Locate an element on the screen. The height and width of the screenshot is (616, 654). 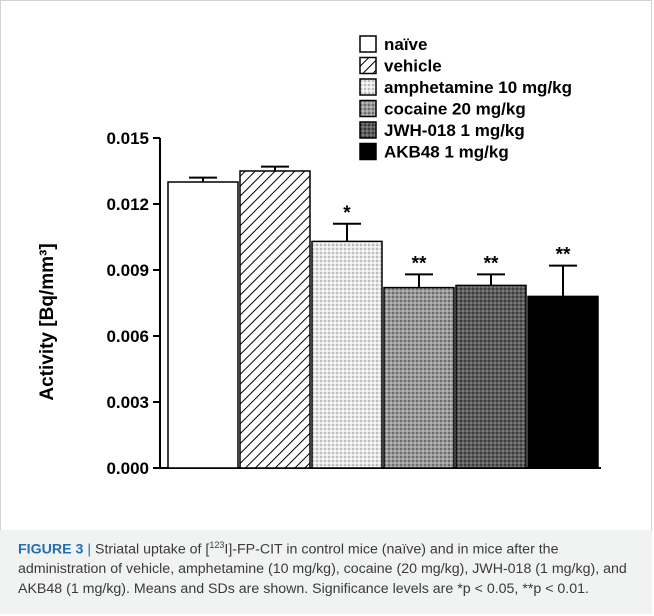
y-tick-label: 0.003 is located at coordinates (127, 402).